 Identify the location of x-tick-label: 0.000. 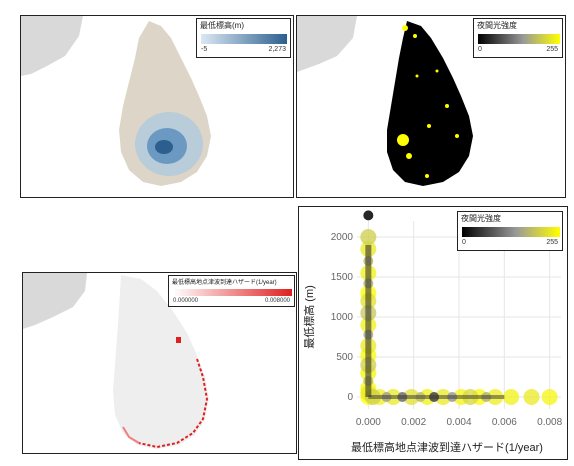
(368, 422).